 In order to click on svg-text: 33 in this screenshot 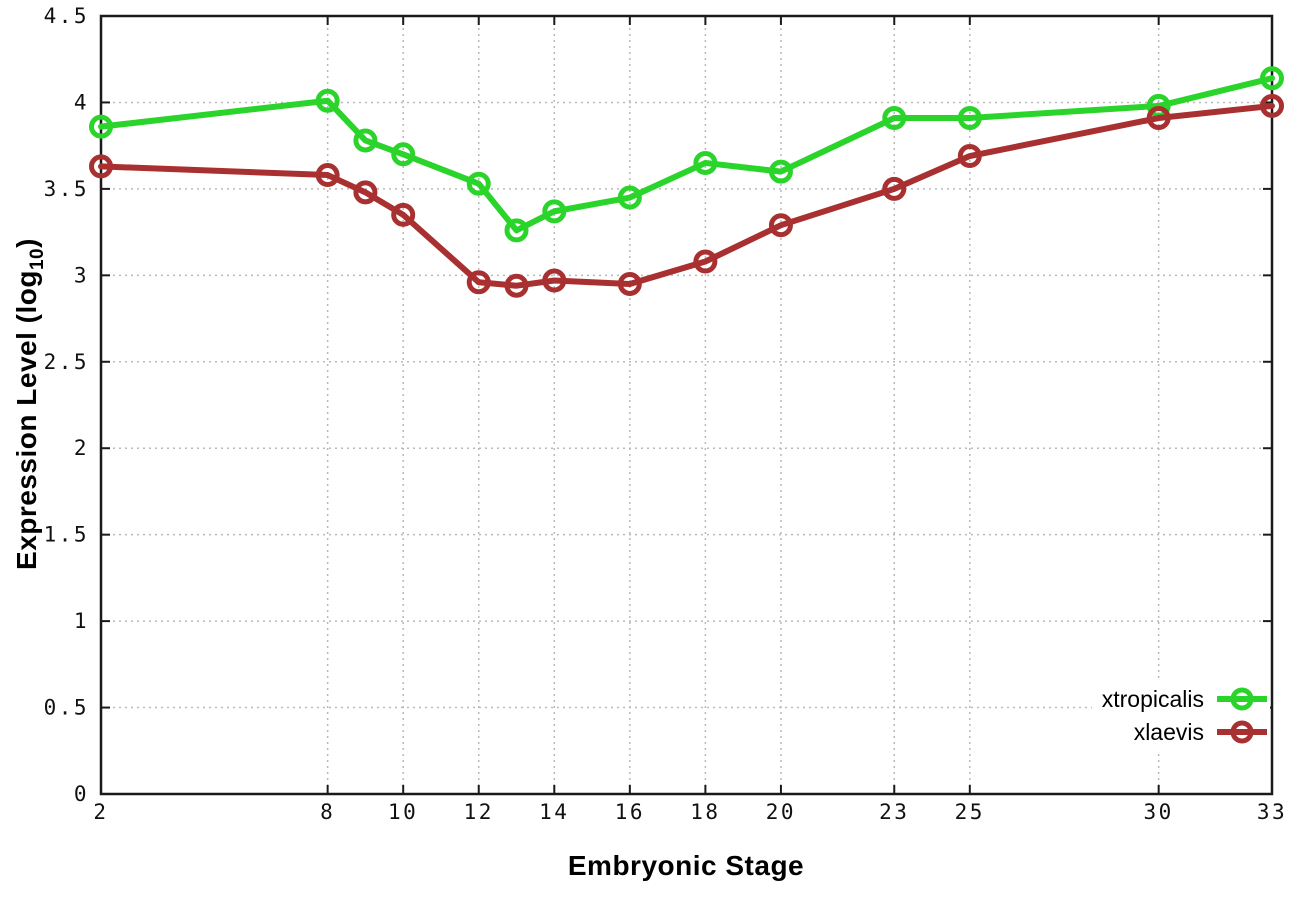, I will do `click(1272, 812)`.